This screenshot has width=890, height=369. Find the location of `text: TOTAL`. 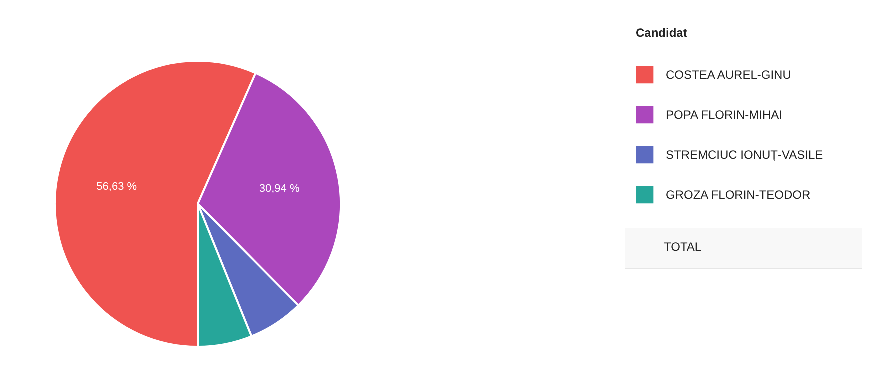

text: TOTAL is located at coordinates (683, 247).